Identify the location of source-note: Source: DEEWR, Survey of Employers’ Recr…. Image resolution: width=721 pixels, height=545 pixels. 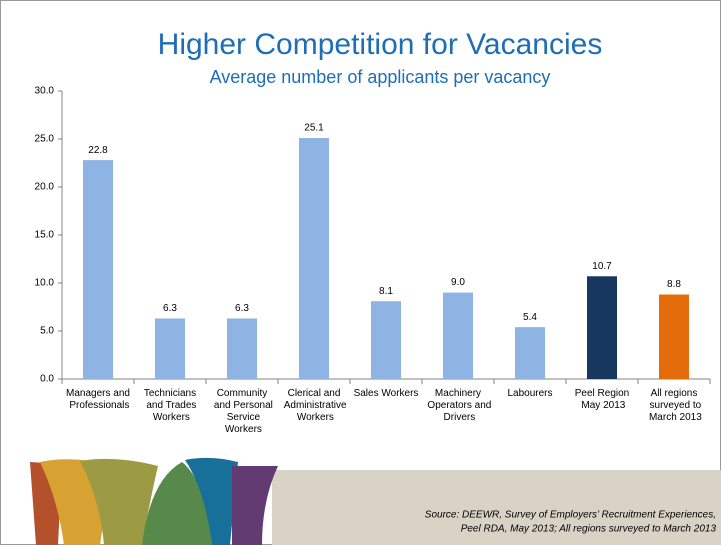
(570, 515).